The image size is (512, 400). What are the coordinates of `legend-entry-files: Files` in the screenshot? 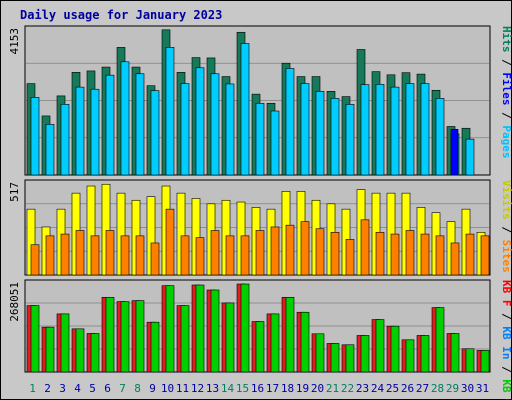 It's located at (506, 88).